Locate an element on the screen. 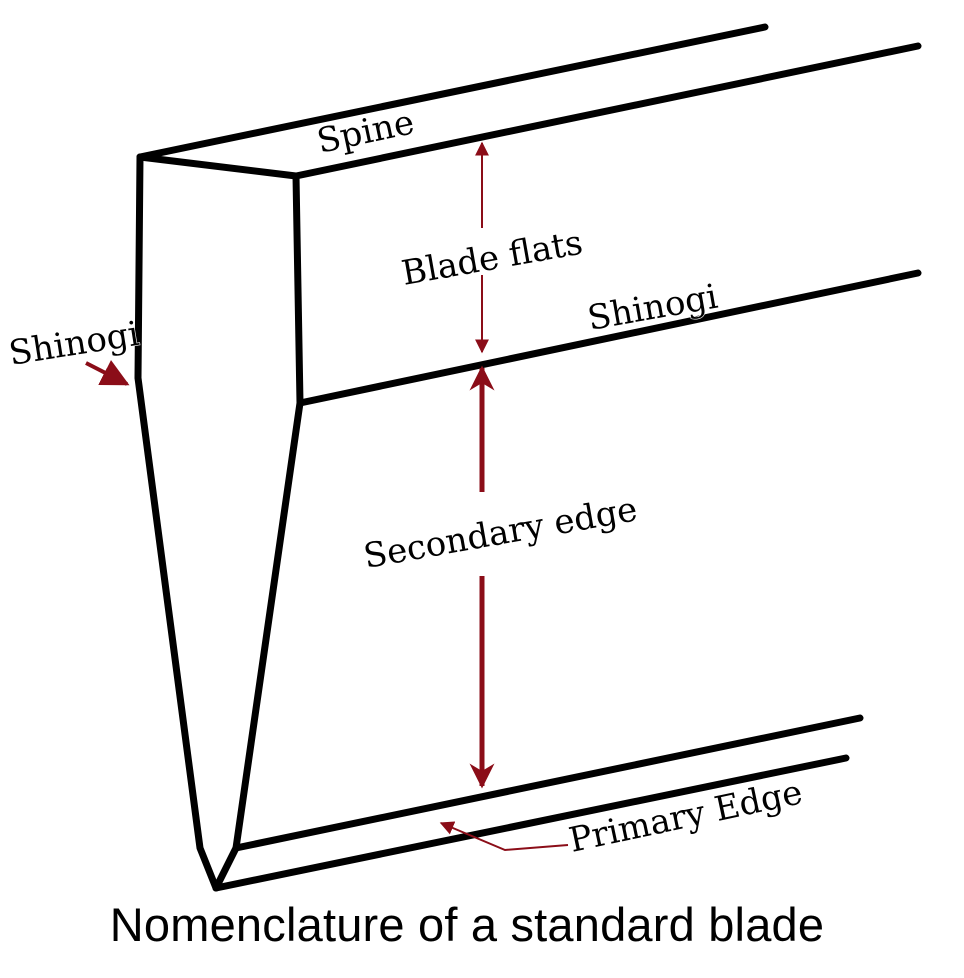 This screenshot has width=964, height=978. spine-back-line is located at coordinates (452, 92).